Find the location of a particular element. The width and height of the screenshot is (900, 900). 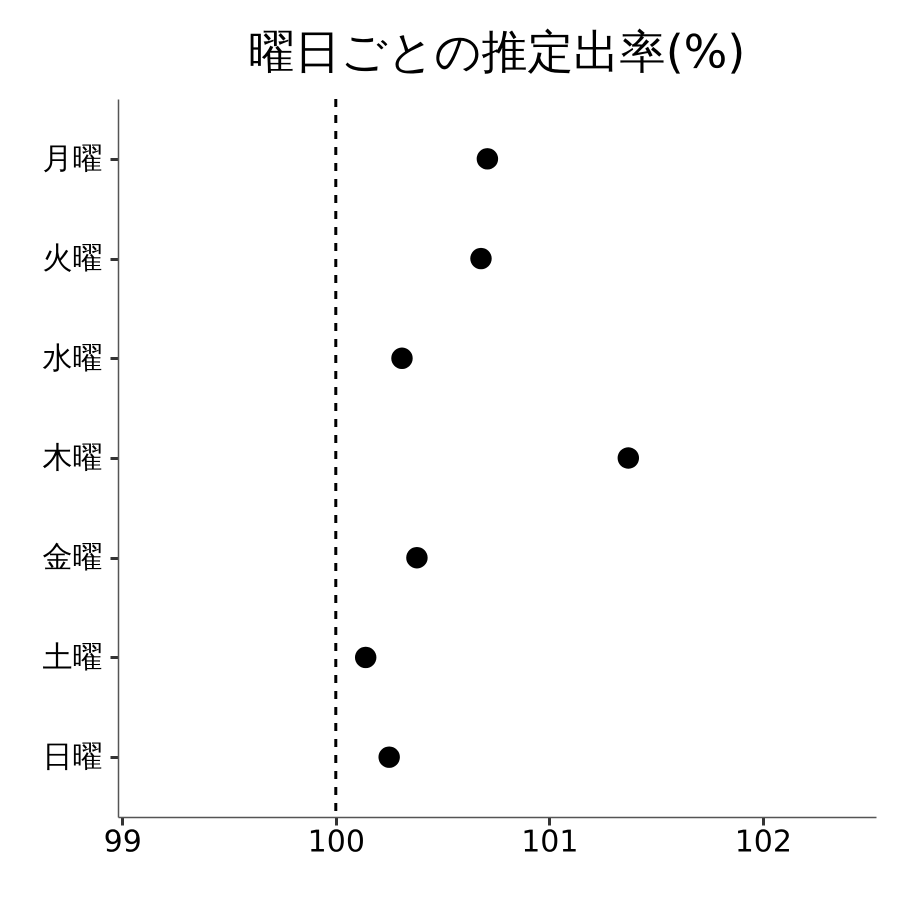

x-tick-label: 102 is located at coordinates (763, 842).